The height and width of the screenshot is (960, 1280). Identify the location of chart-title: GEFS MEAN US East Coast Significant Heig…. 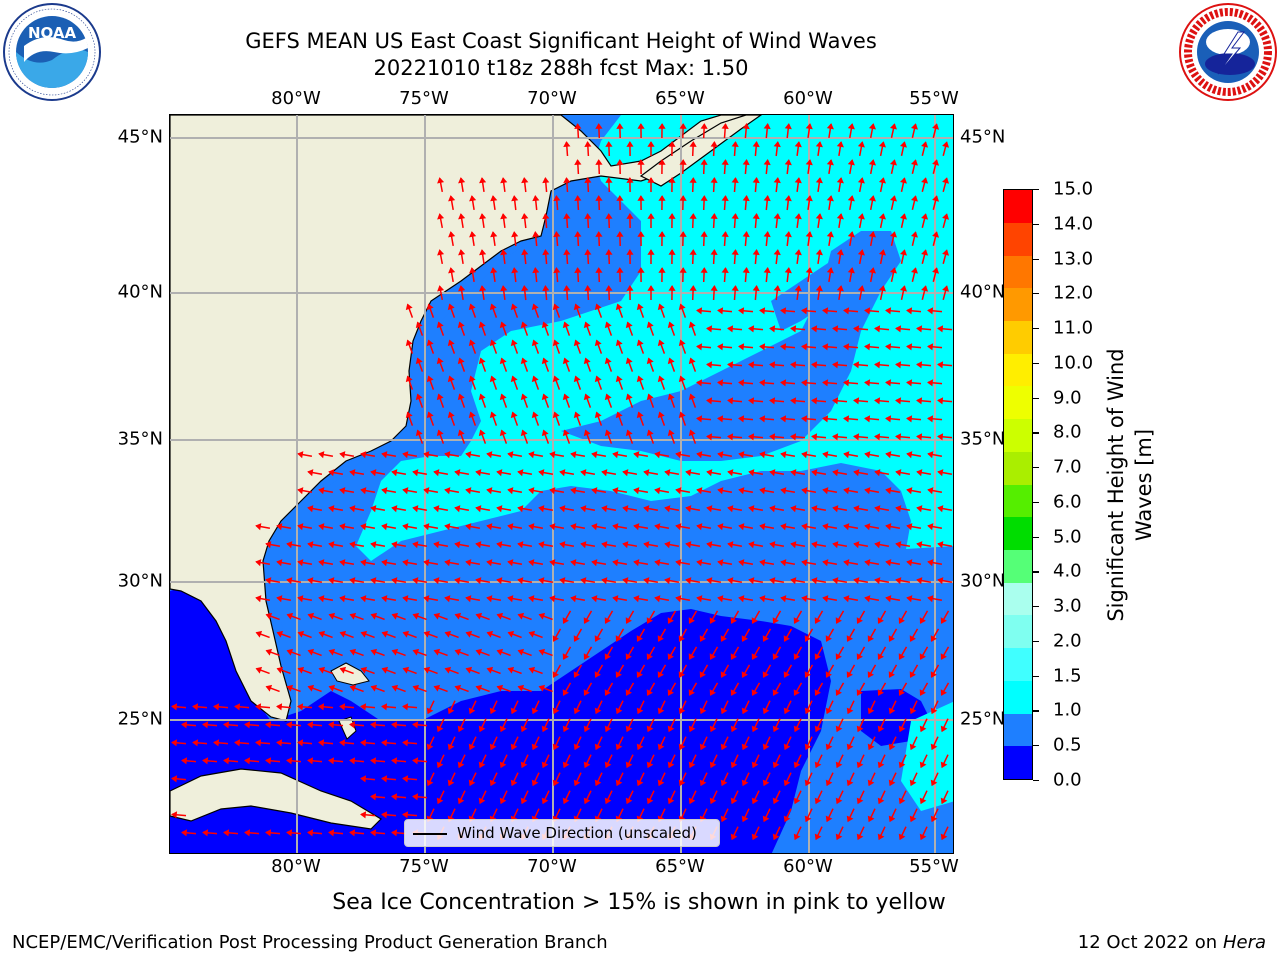
(561, 41).